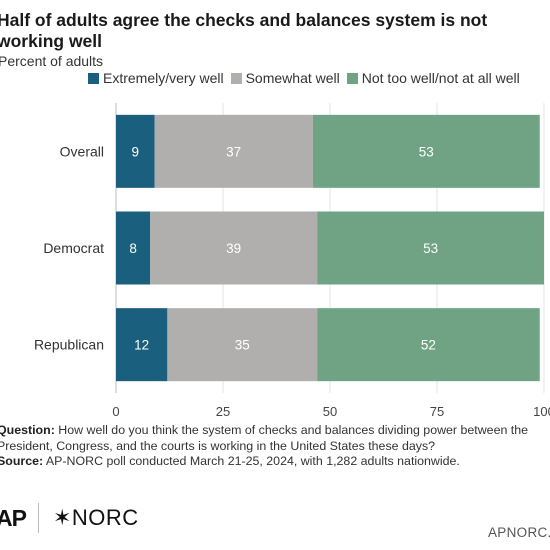  I want to click on data-label-republican-series-1: 35, so click(242, 345).